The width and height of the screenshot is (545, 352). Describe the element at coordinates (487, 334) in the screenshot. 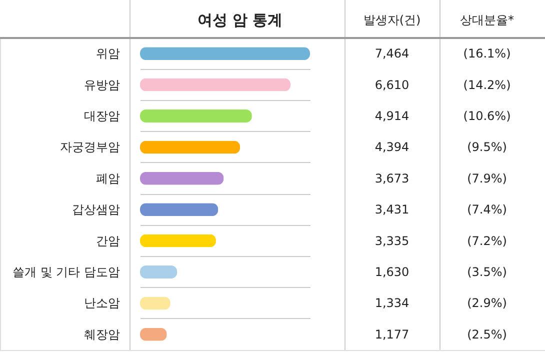

I see `text: (2.5%)` at that location.